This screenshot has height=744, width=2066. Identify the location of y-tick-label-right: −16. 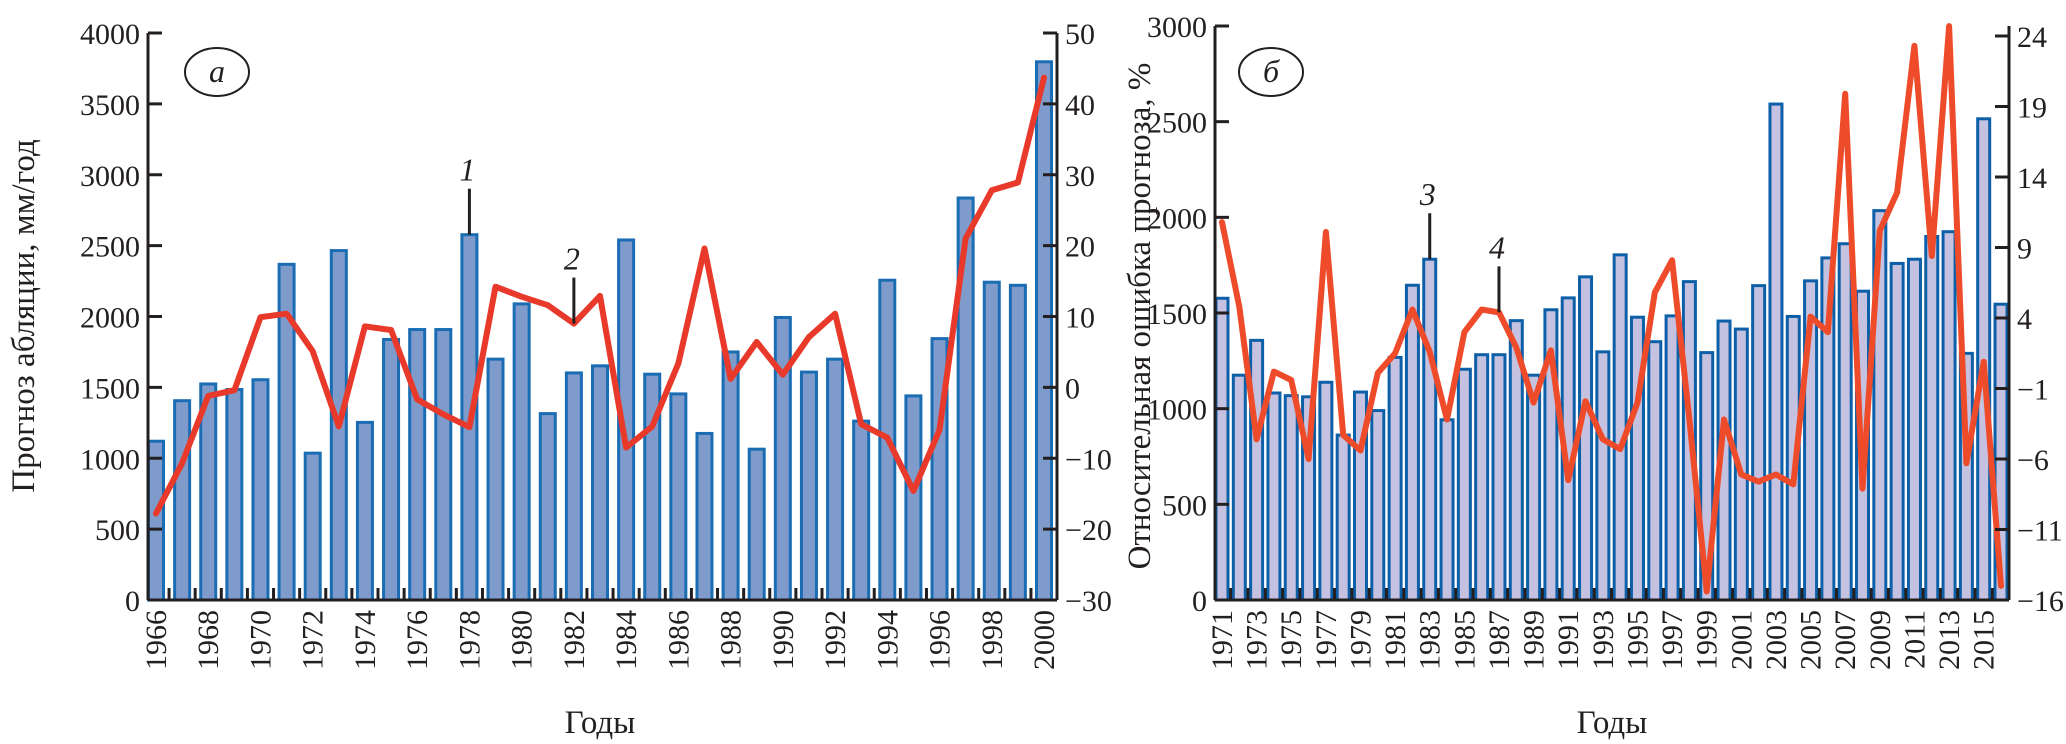
(2040, 601).